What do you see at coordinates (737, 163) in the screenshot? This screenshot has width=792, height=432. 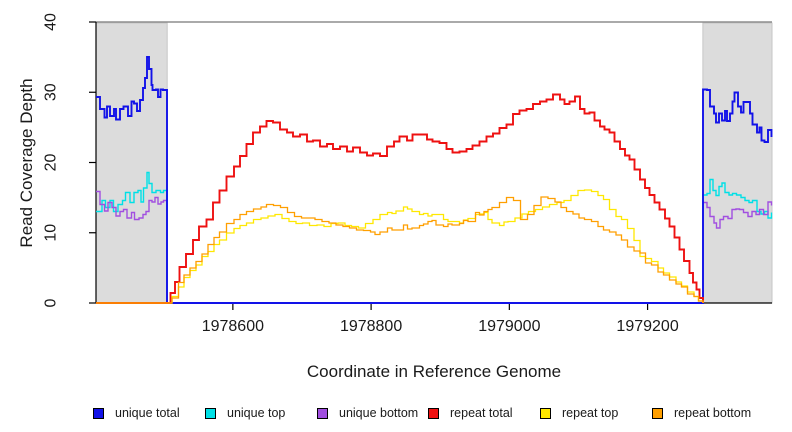 I see `shaded-region-right-flank` at bounding box center [737, 163].